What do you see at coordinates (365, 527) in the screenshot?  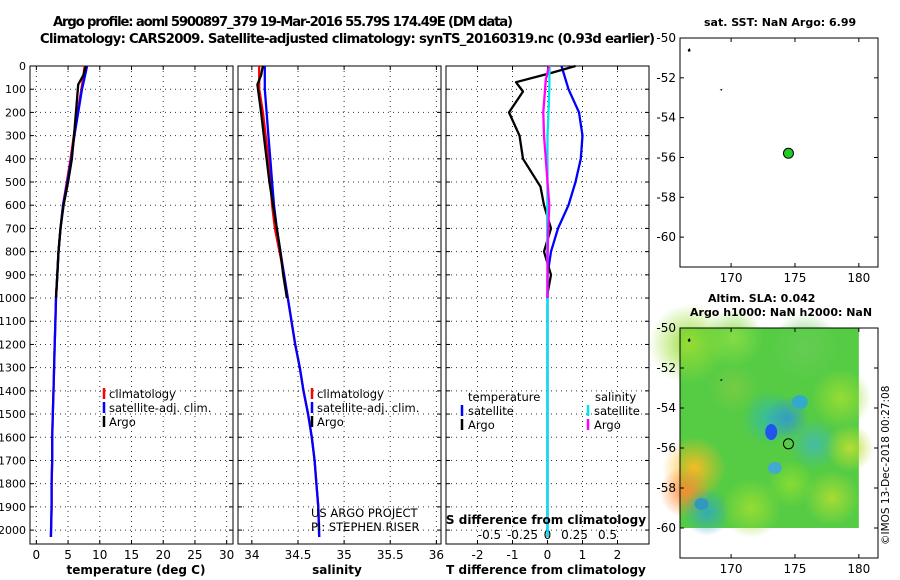 I see `pi-credit: PI: STEPHEN RISER` at bounding box center [365, 527].